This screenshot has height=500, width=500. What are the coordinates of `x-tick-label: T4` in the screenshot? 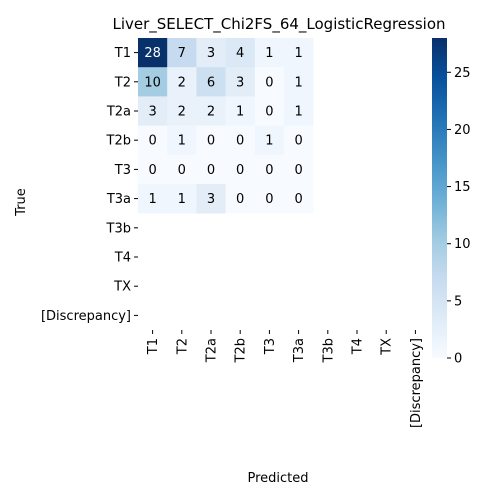 It's located at (358, 346).